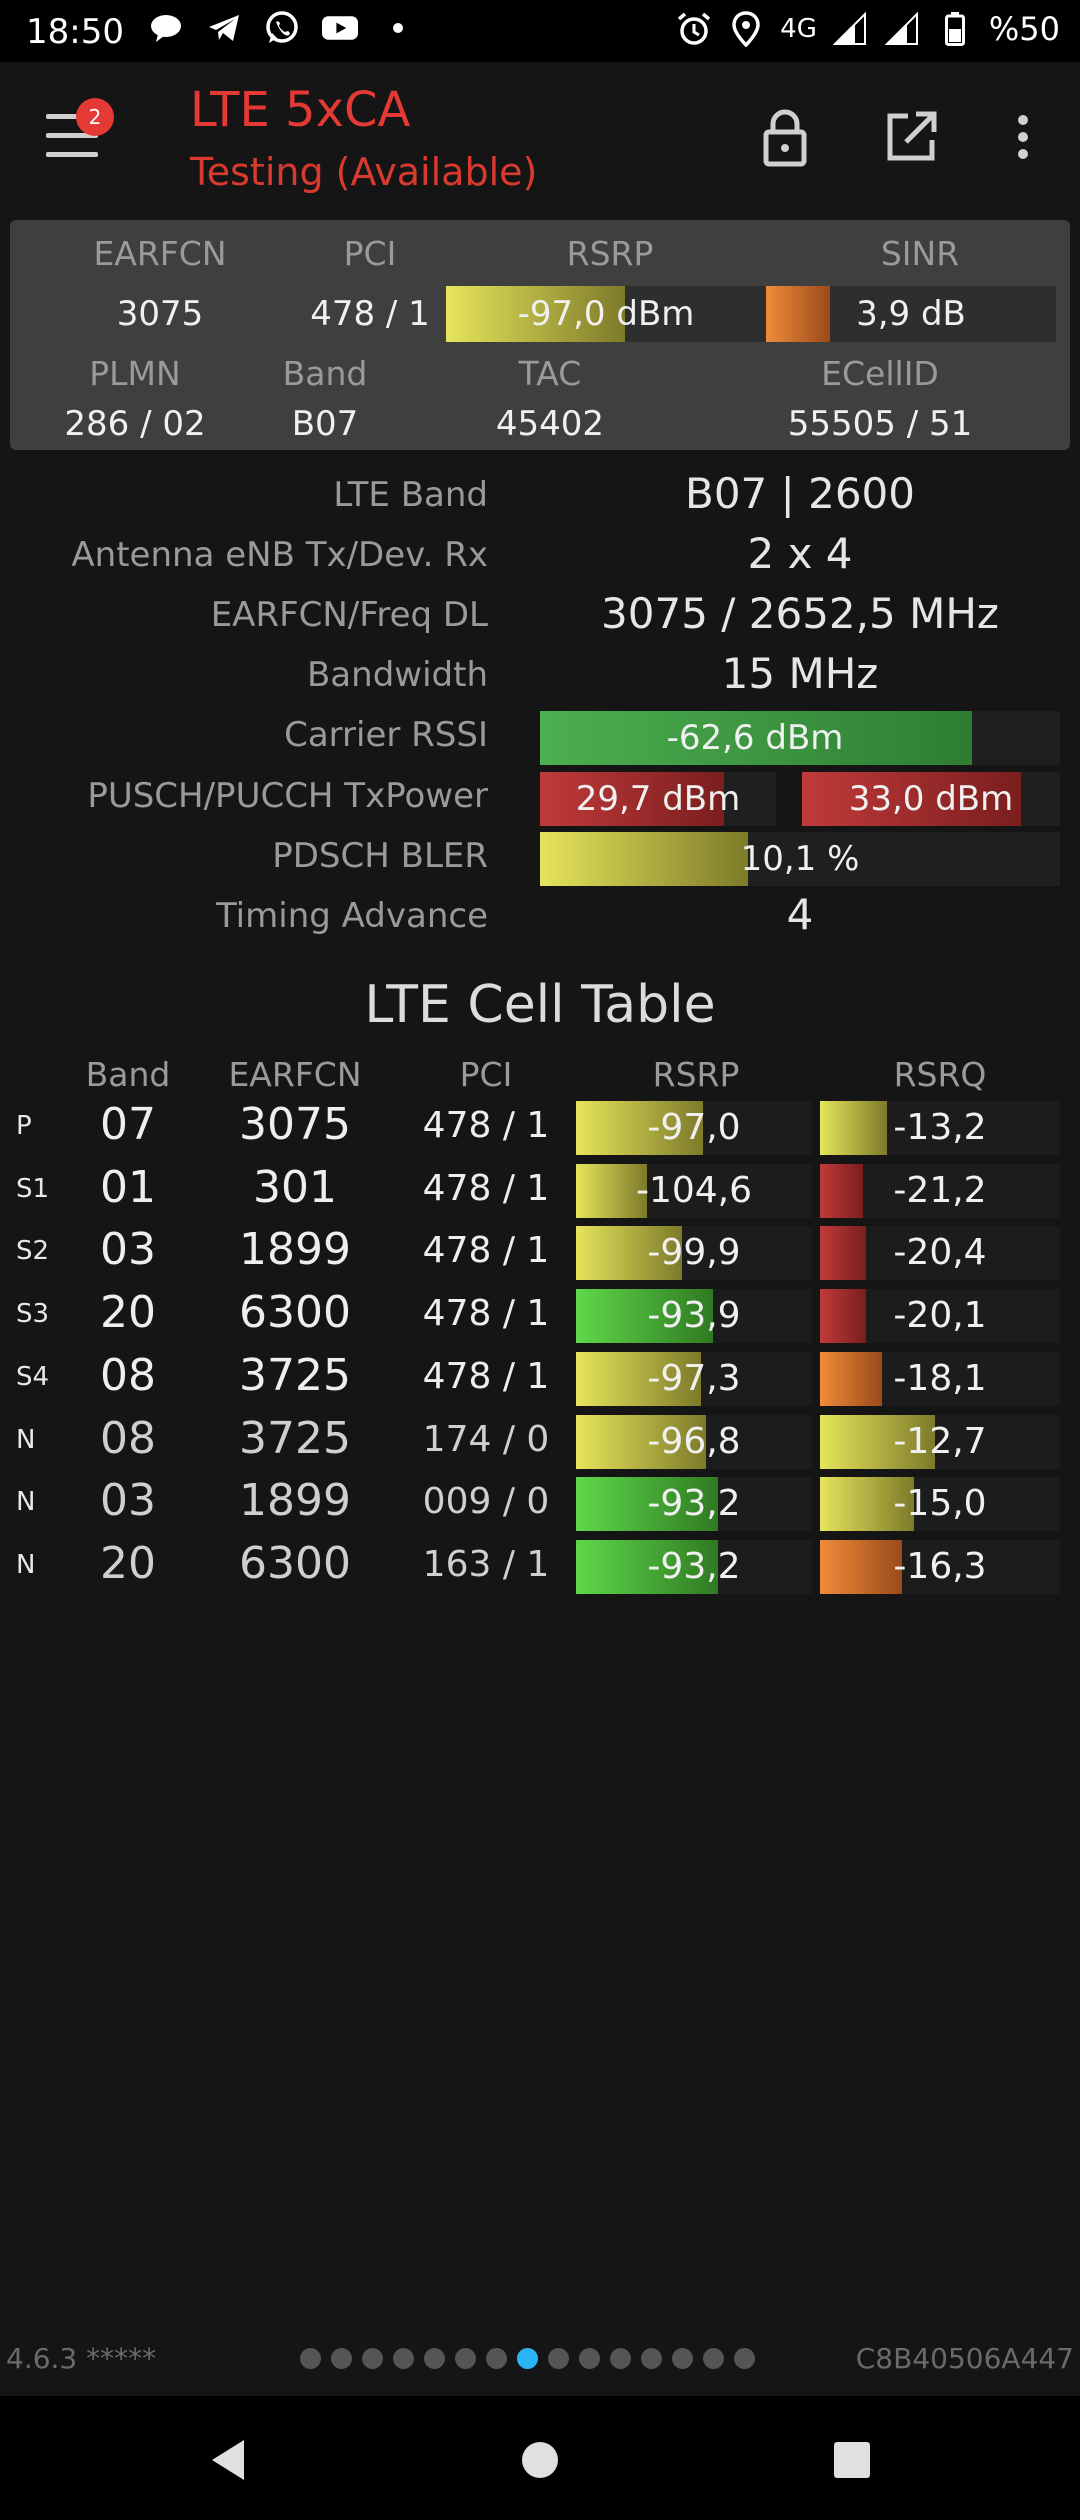 This screenshot has height=2520, width=1080. I want to click on menu-button, so click(73, 136).